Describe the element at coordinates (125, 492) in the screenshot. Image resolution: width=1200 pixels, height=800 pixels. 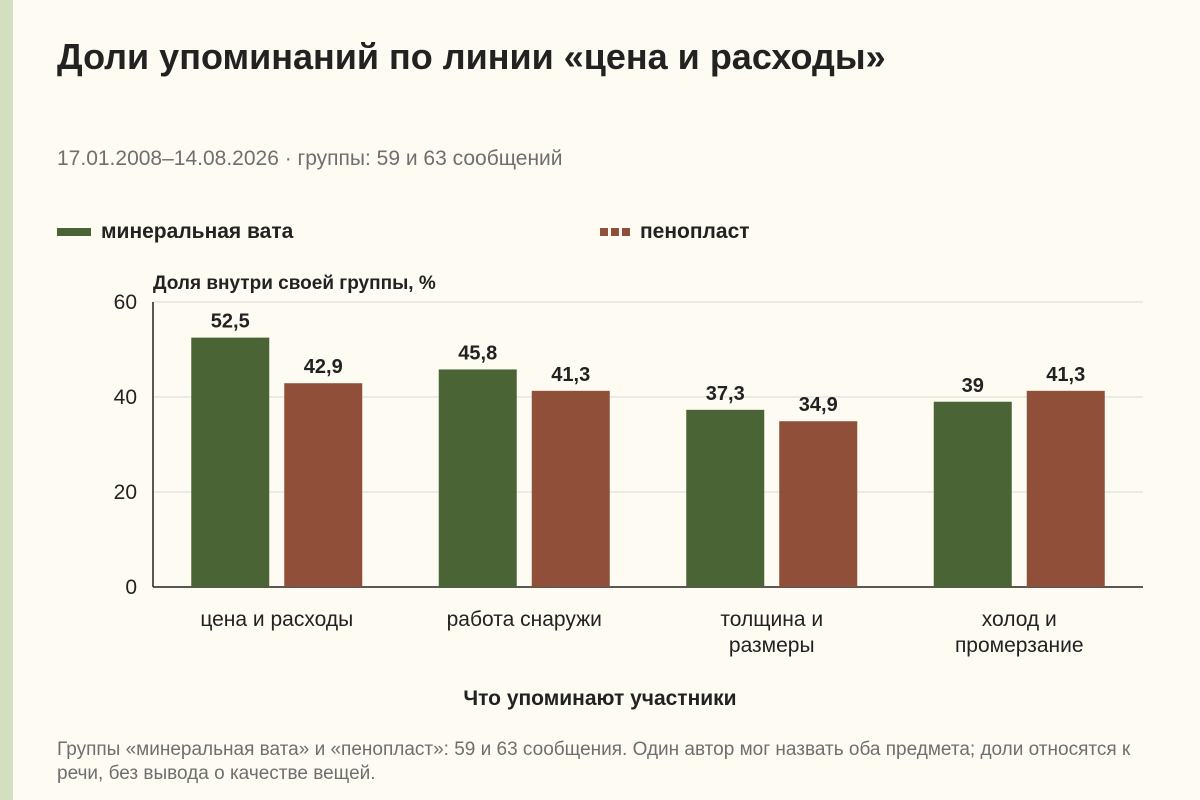
I see `y-tick-label: 20` at that location.